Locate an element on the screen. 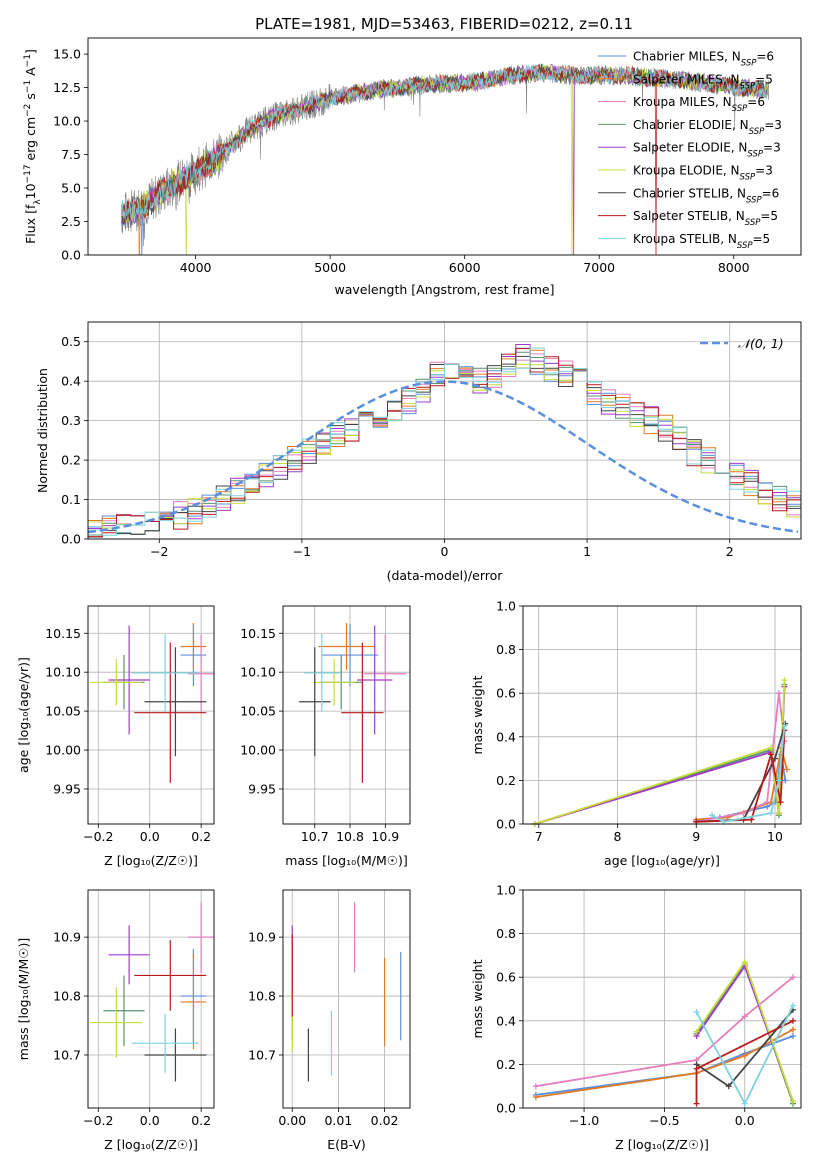 This screenshot has width=819, height=1170. legend-entry: Kroupa ELODIE, NSSP=3 is located at coordinates (703, 173).